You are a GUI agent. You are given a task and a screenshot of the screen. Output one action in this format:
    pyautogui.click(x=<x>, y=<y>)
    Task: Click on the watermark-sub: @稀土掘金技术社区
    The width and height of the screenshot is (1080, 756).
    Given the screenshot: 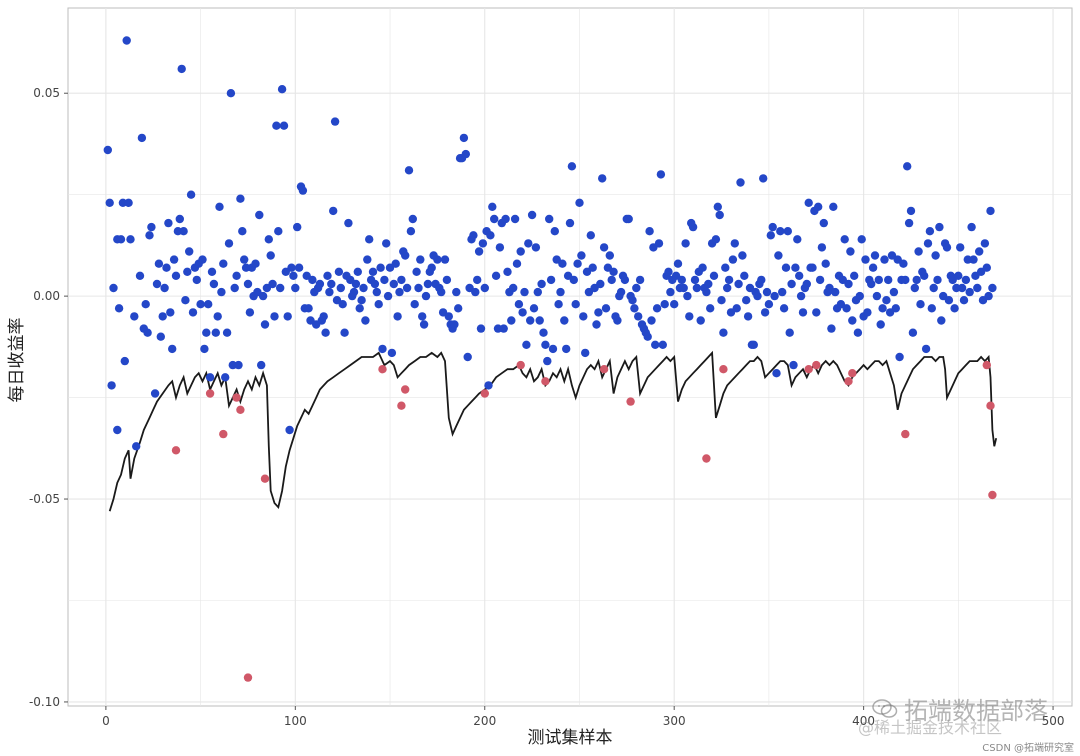 What is the action you would take?
    pyautogui.click(x=929, y=727)
    